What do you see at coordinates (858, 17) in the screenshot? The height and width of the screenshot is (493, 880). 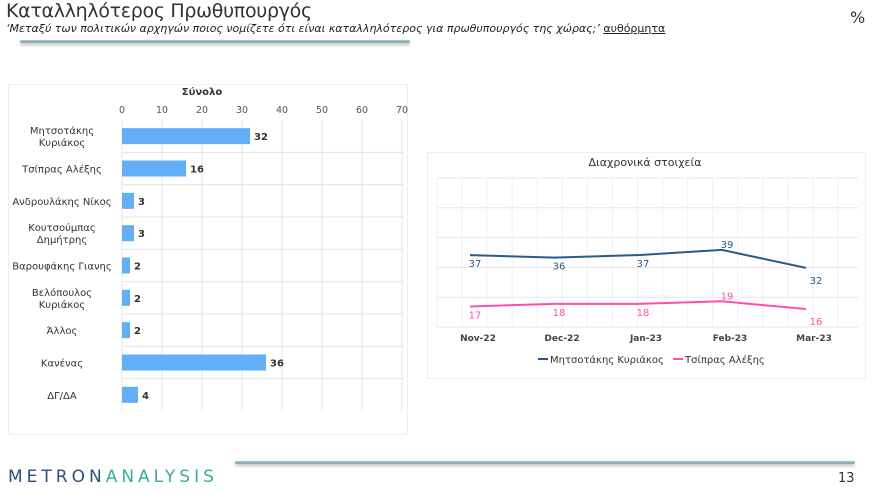 I see `unit-label: %` at bounding box center [858, 17].